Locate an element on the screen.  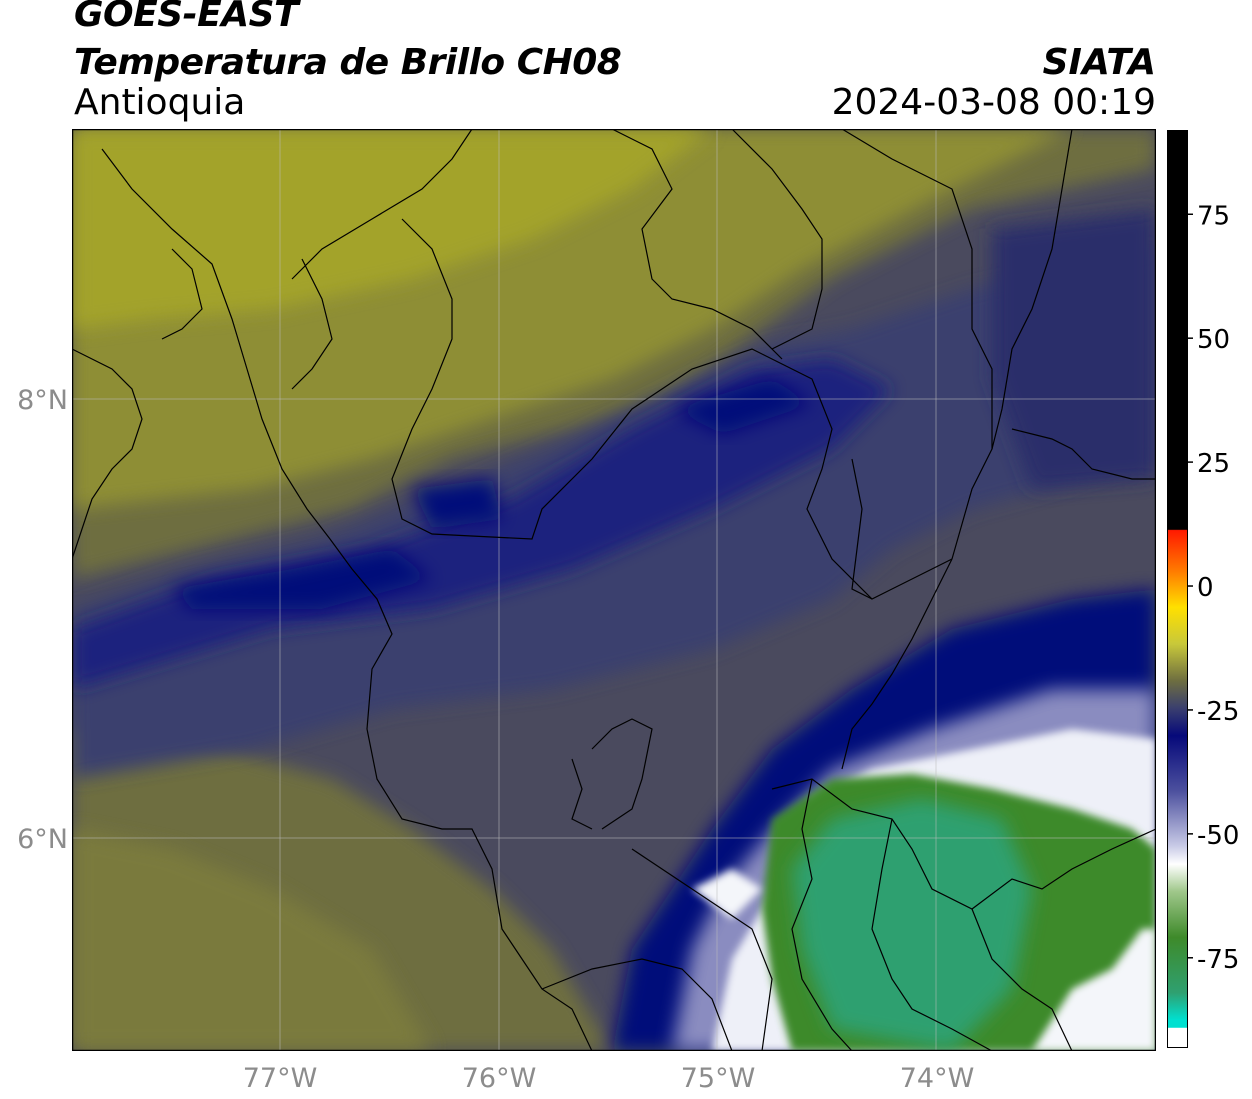
latitude-tick-label: 6°N is located at coordinates (42, 840).